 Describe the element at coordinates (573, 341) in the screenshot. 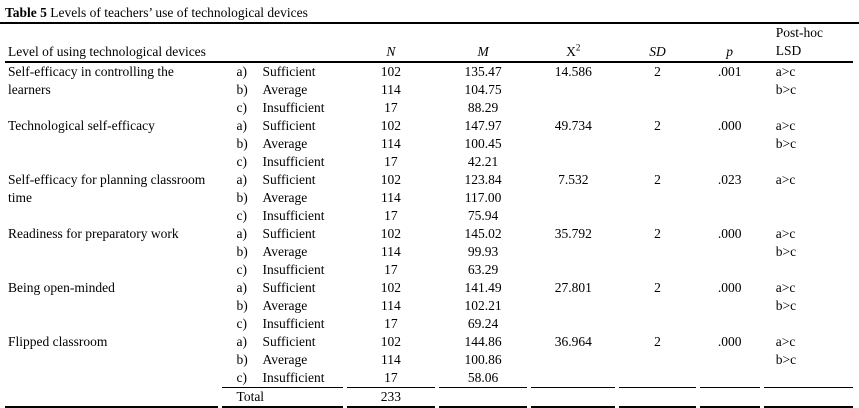

I see `x2-cell: 36.964` at that location.